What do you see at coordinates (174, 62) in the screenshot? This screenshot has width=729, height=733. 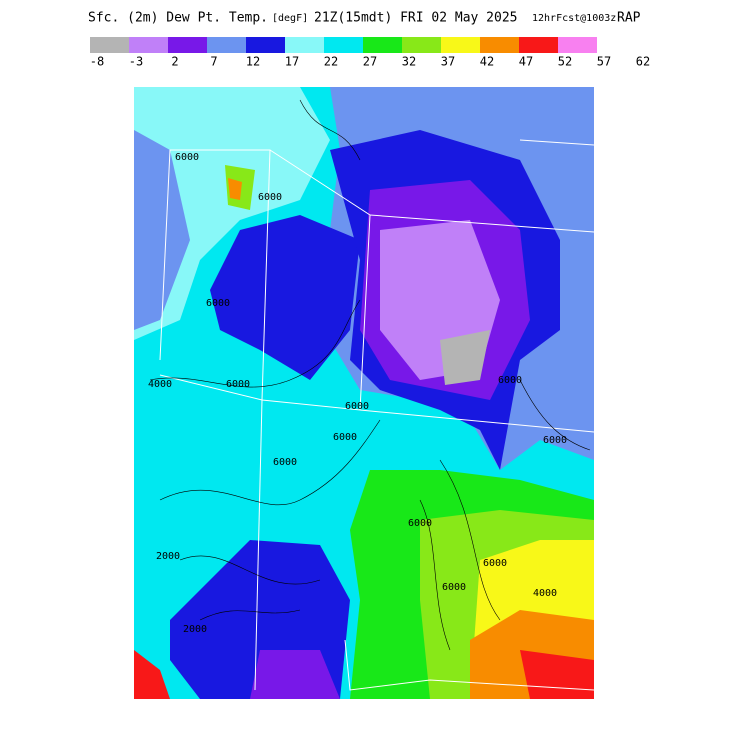 I see `legend-label: 2` at bounding box center [174, 62].